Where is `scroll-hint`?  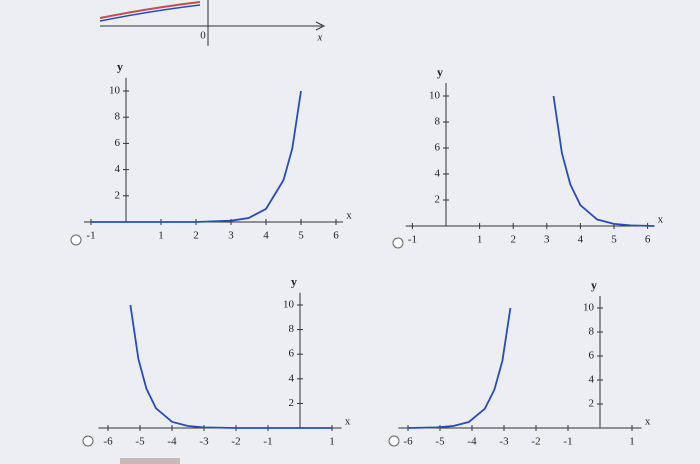 scroll-hint is located at coordinates (150, 461).